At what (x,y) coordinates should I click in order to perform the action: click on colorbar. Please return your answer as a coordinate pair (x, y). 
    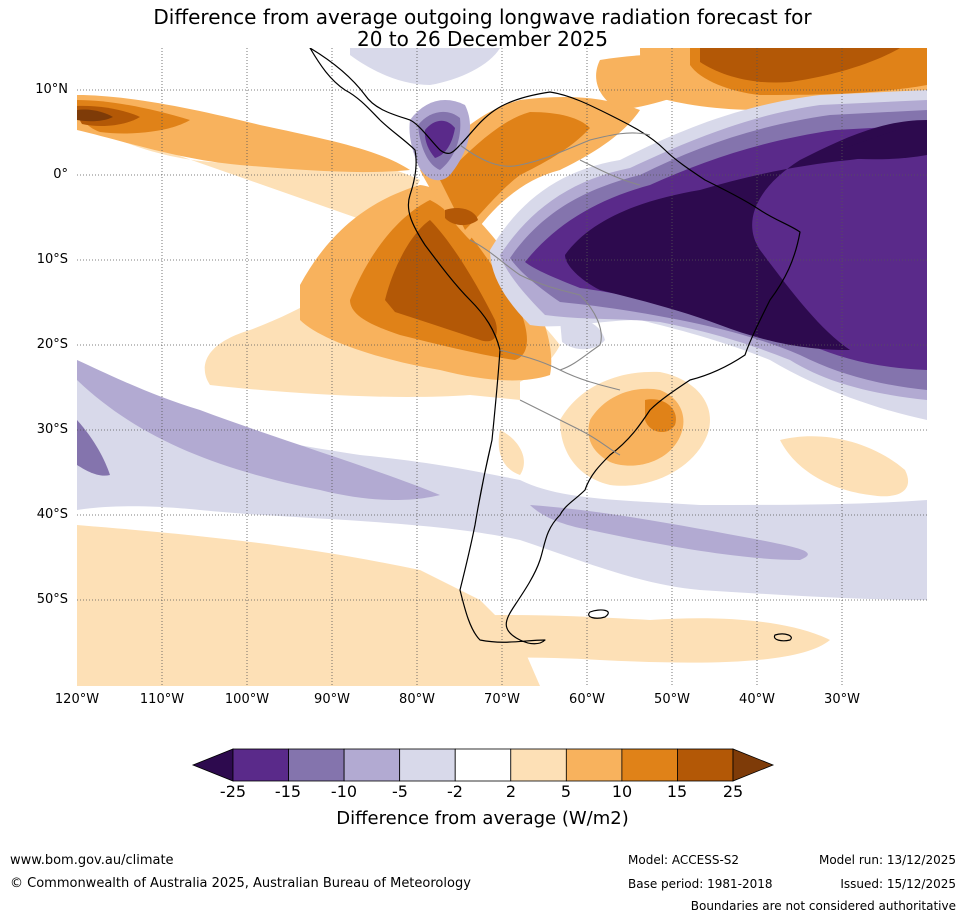
    Looking at the image, I should click on (483, 765).